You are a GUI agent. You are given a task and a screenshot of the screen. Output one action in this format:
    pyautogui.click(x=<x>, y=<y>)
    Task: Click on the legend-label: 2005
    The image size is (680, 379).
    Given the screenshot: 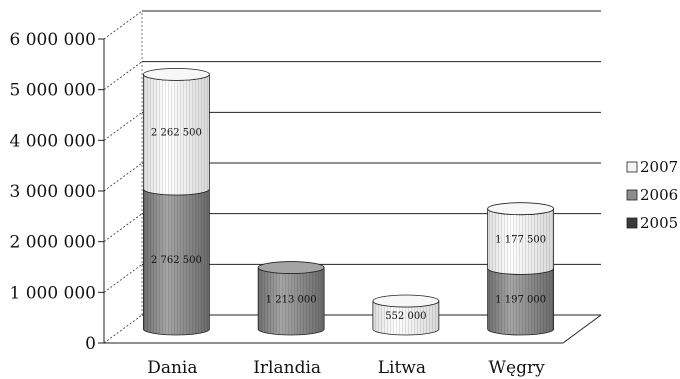 What is the action you would take?
    pyautogui.click(x=659, y=223)
    